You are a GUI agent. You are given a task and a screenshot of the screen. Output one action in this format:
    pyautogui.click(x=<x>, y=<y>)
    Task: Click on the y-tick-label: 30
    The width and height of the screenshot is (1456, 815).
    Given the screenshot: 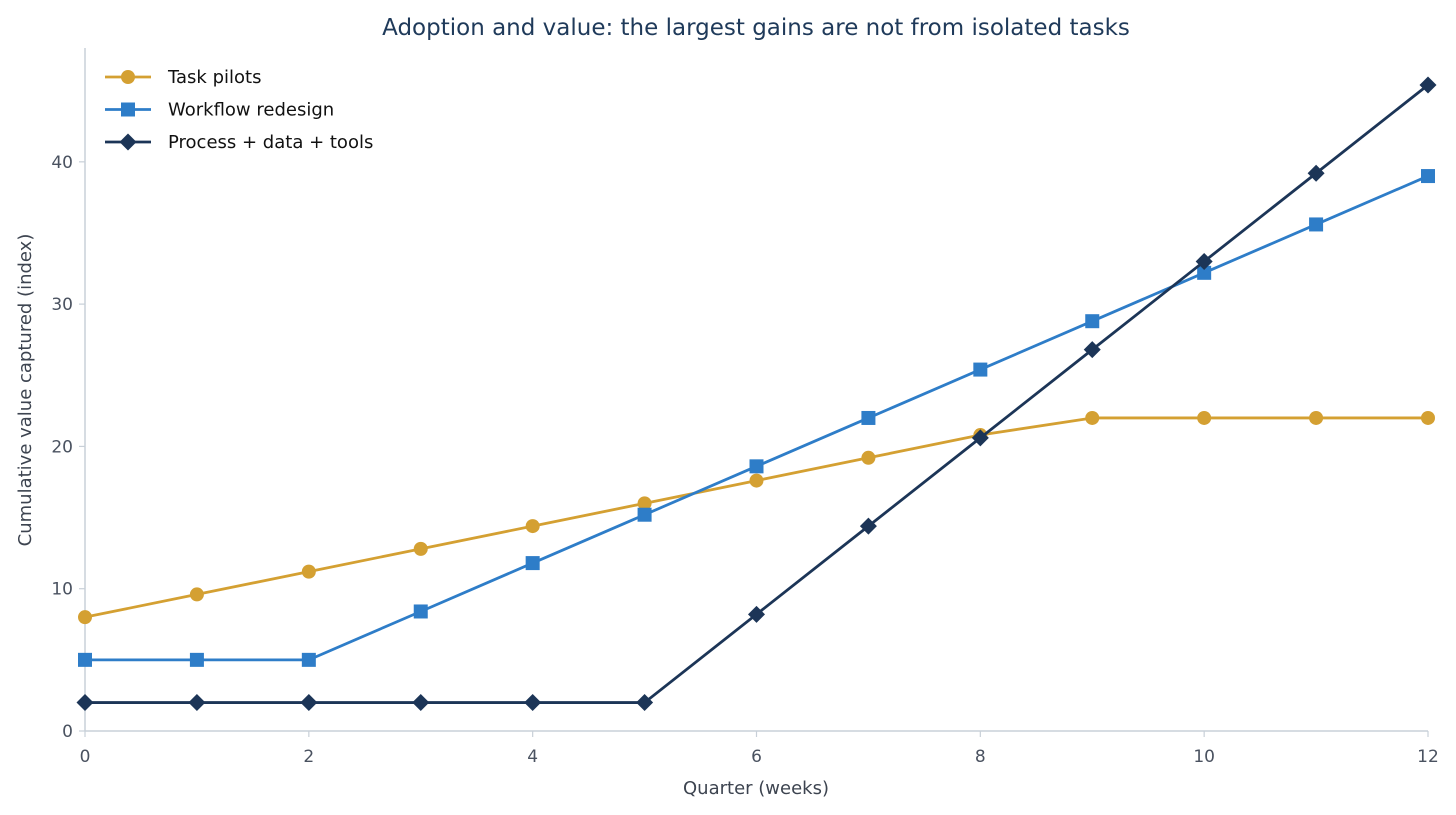 What is the action you would take?
    pyautogui.click(x=62, y=305)
    